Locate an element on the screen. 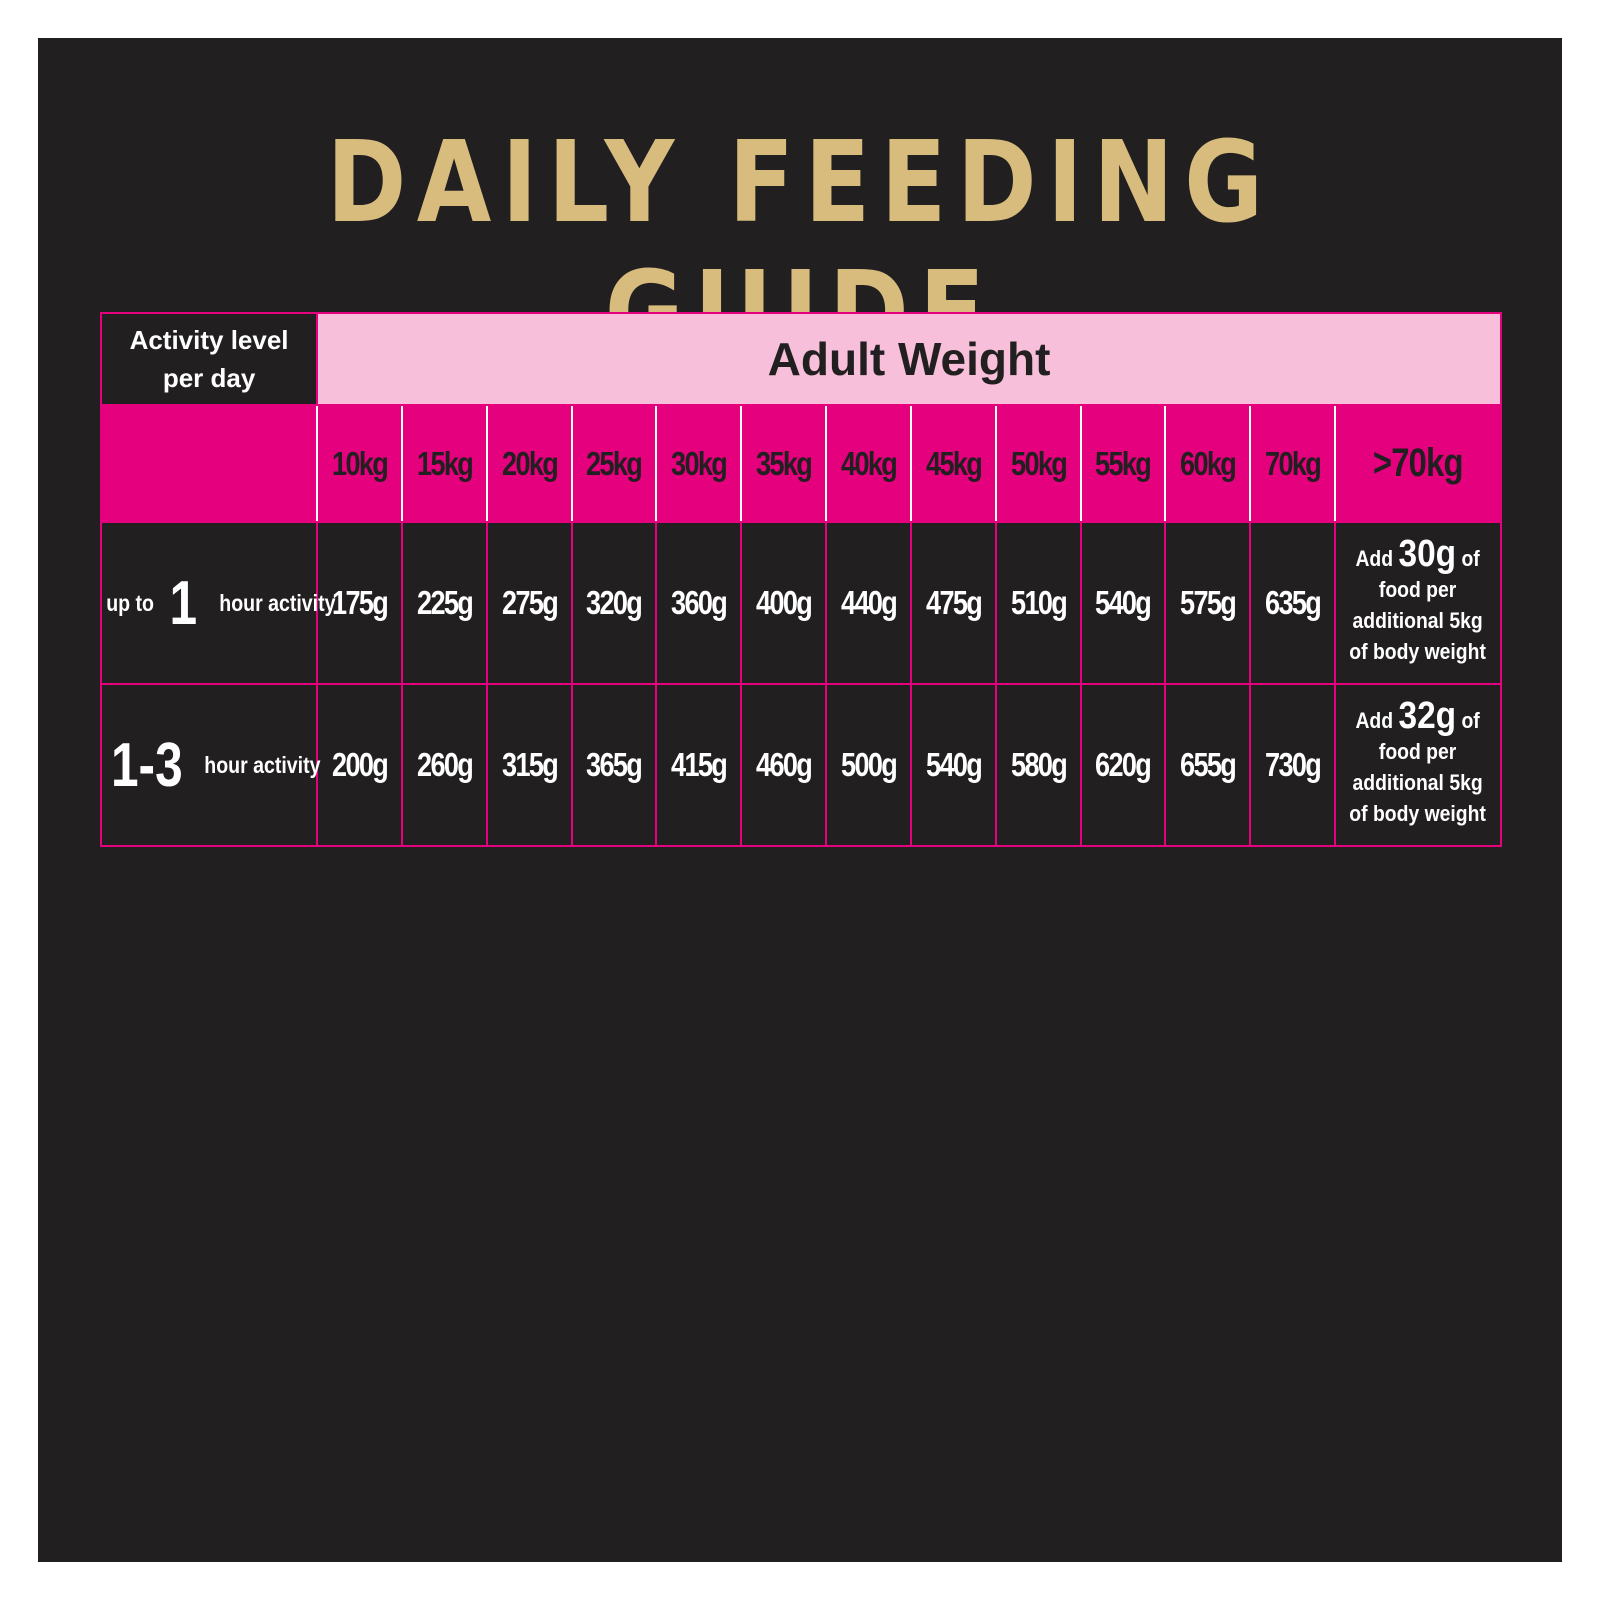 The width and height of the screenshot is (1600, 1600). amount-cell: 580g is located at coordinates (1038, 765).